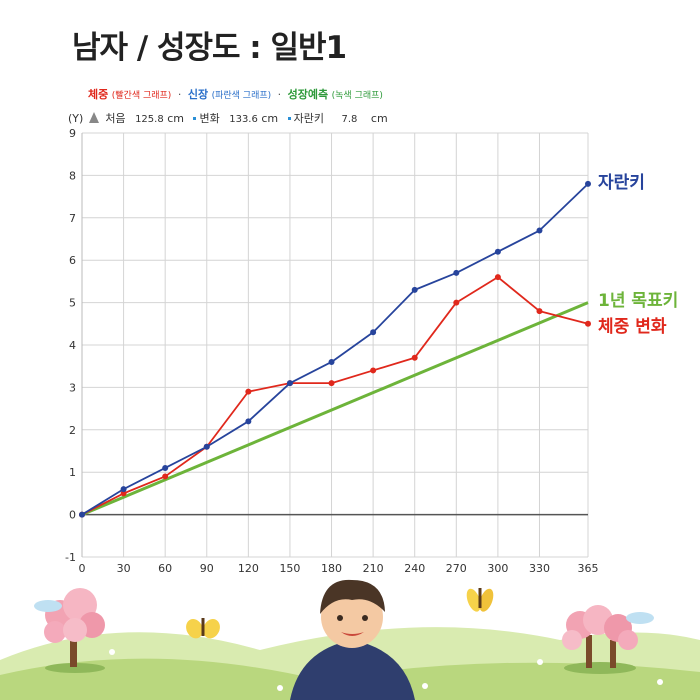  What do you see at coordinates (149, 119) in the screenshot?
I see `start-value: 125.8` at bounding box center [149, 119].